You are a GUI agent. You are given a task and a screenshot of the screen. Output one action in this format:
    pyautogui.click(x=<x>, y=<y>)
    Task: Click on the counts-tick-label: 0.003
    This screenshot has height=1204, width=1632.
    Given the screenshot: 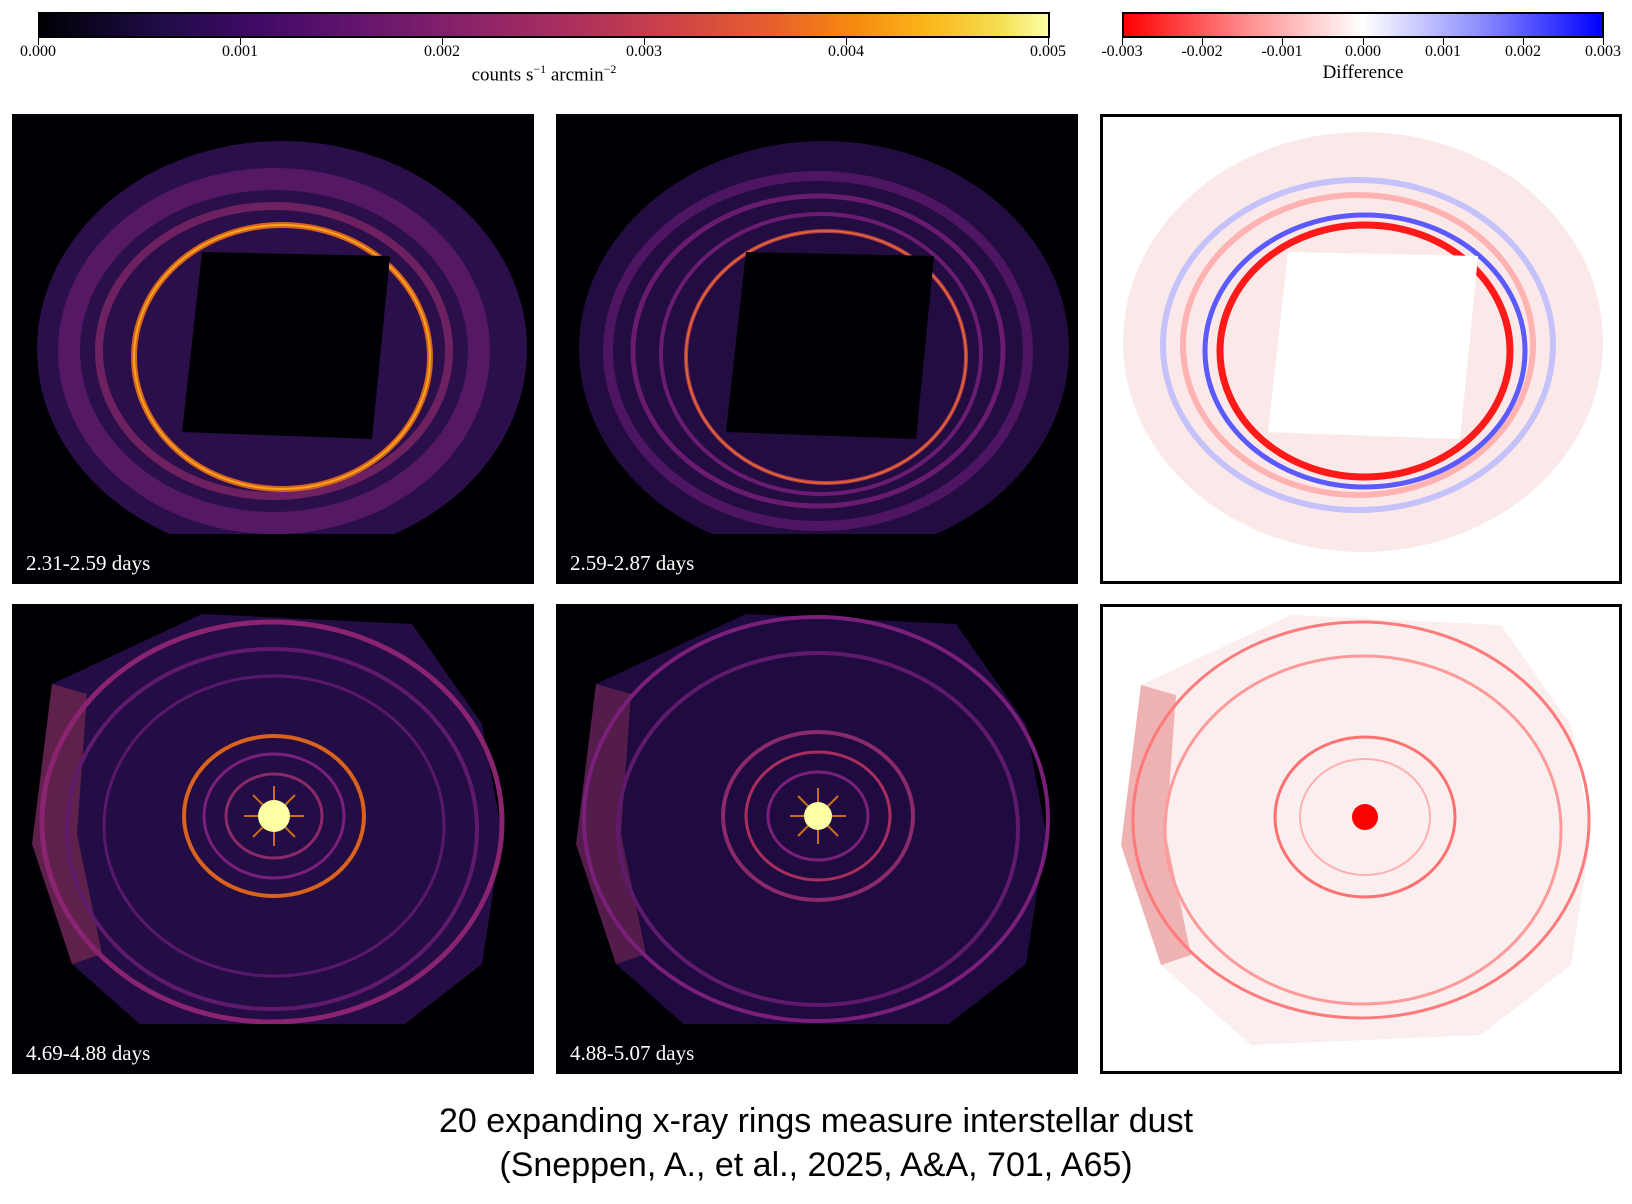 What is the action you would take?
    pyautogui.click(x=644, y=51)
    